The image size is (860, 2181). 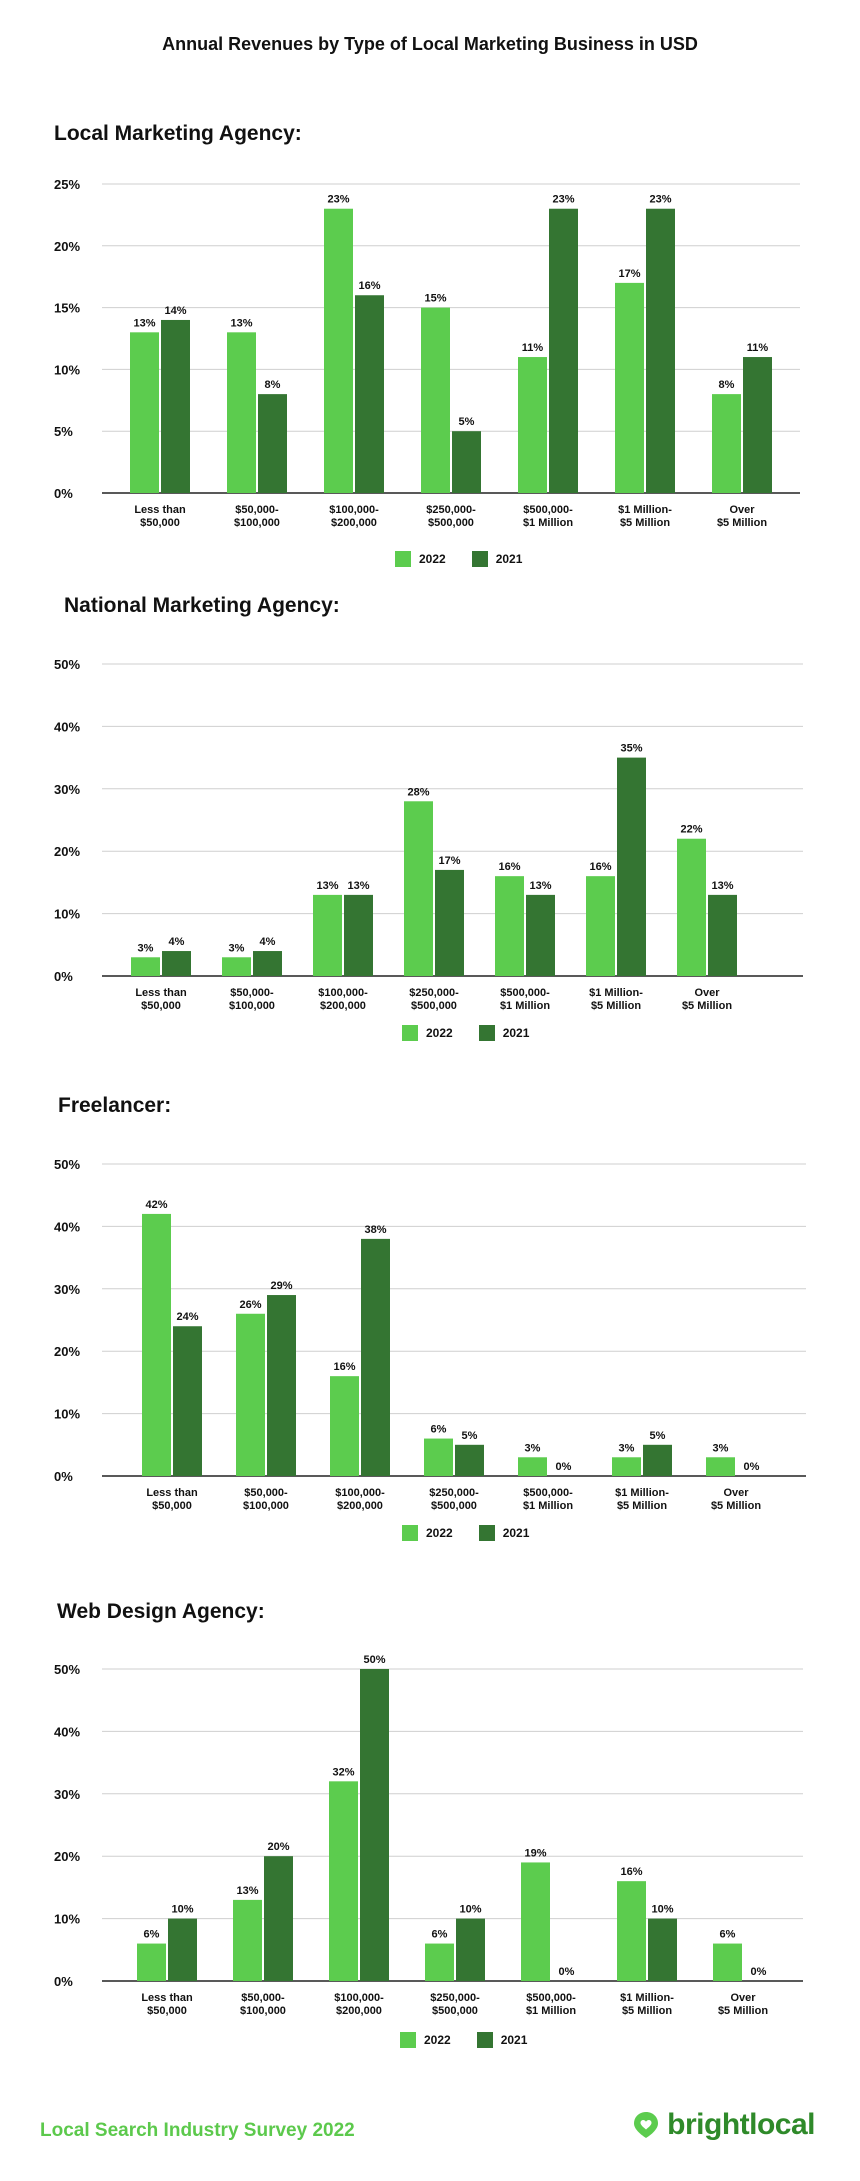 What do you see at coordinates (509, 559) in the screenshot?
I see `legend-label-2021: 2021` at bounding box center [509, 559].